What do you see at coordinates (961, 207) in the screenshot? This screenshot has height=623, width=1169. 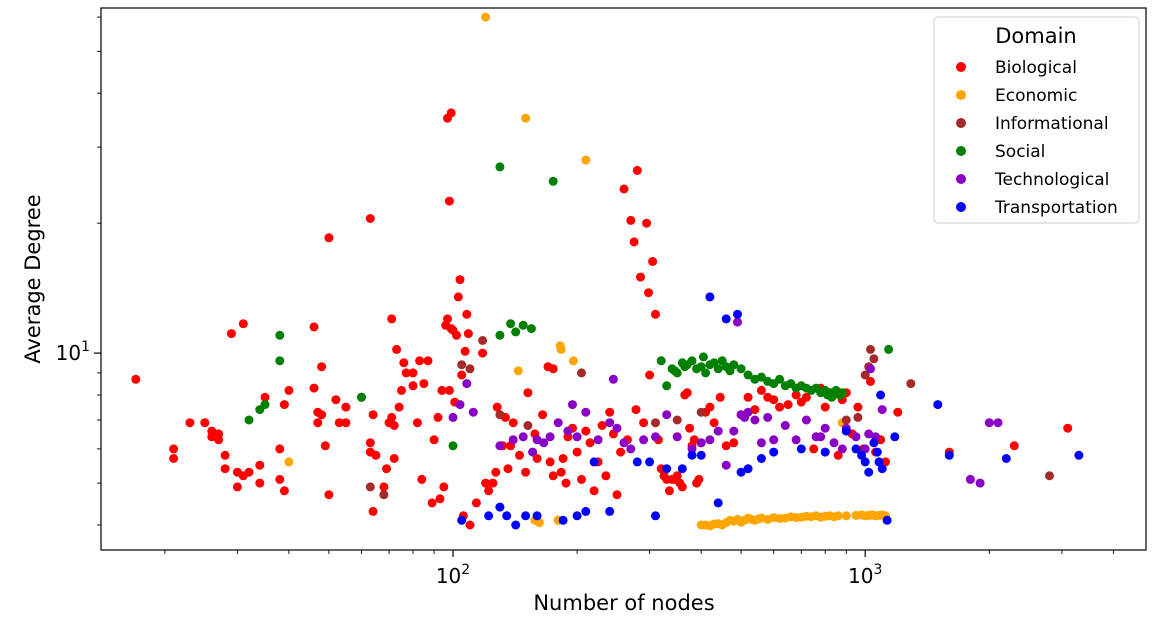 I see `legend-marker-transportation` at bounding box center [961, 207].